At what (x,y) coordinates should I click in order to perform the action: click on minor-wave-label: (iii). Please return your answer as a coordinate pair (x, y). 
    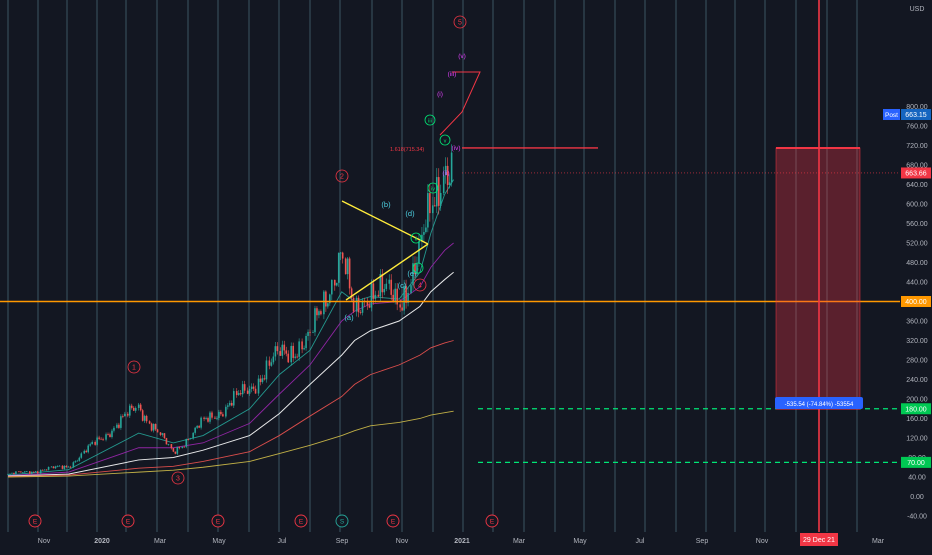
    Looking at the image, I should click on (452, 74).